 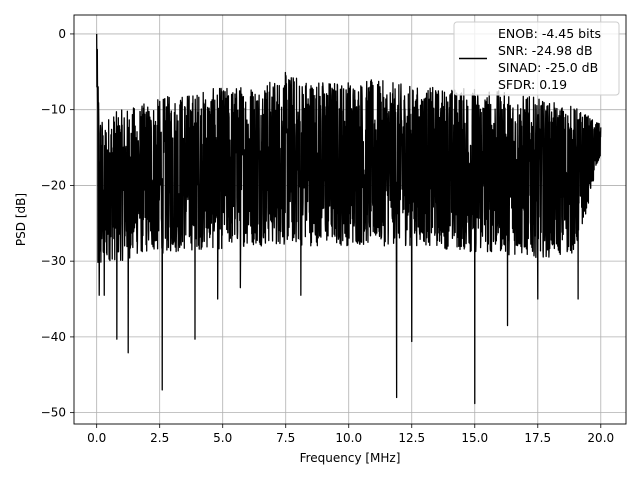 What do you see at coordinates (532, 84) in the screenshot?
I see `legend-line-sfdr: SFDR: 0.19` at bounding box center [532, 84].